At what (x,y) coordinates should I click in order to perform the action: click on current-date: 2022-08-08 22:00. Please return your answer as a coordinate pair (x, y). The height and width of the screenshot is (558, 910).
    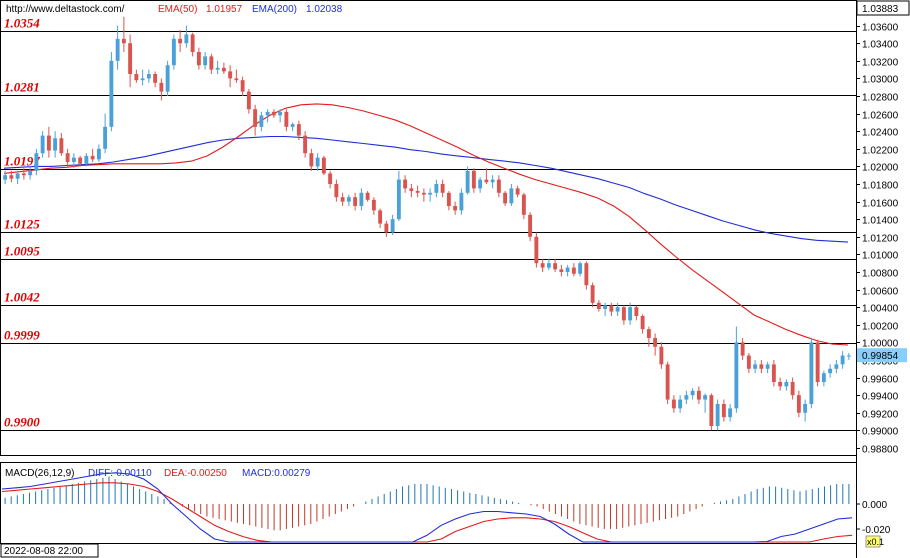
    Looking at the image, I should click on (43, 551).